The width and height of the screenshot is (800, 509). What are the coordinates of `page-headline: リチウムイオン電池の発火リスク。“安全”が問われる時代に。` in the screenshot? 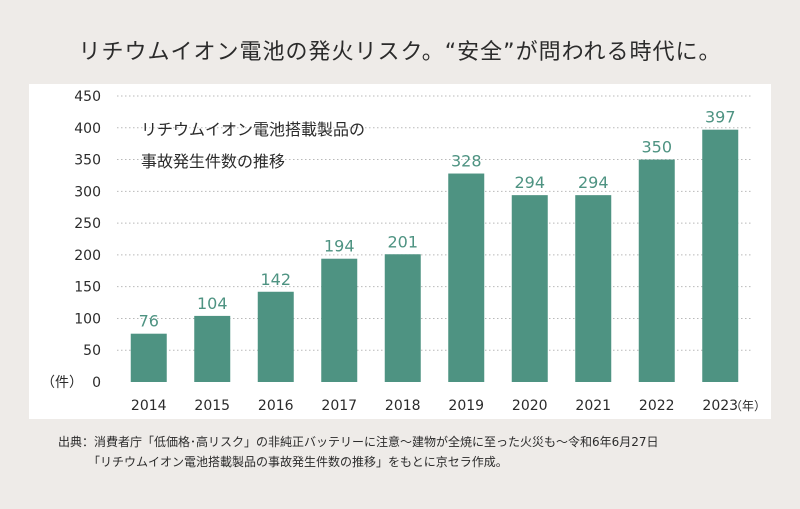 It's located at (400, 52).